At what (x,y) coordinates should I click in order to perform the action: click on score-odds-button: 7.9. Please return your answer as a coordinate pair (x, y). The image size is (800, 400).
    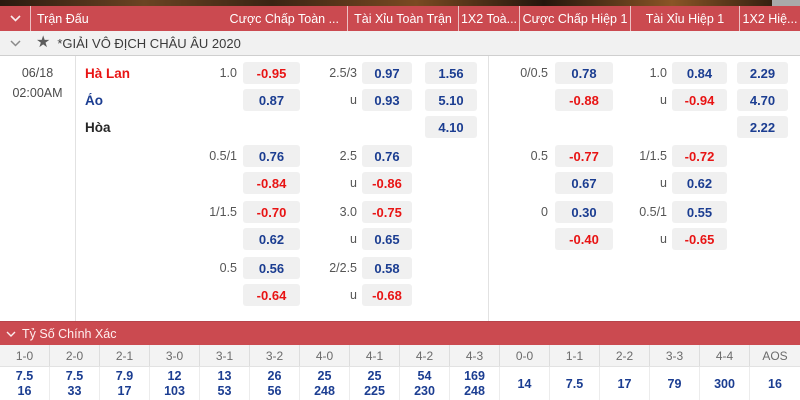
    Looking at the image, I should click on (124, 376).